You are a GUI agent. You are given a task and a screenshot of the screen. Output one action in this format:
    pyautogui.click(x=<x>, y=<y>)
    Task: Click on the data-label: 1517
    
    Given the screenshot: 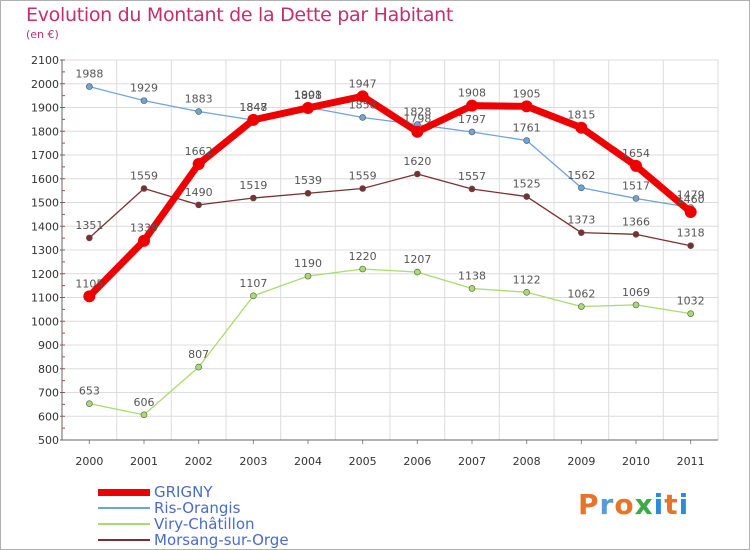 What is the action you would take?
    pyautogui.click(x=636, y=185)
    